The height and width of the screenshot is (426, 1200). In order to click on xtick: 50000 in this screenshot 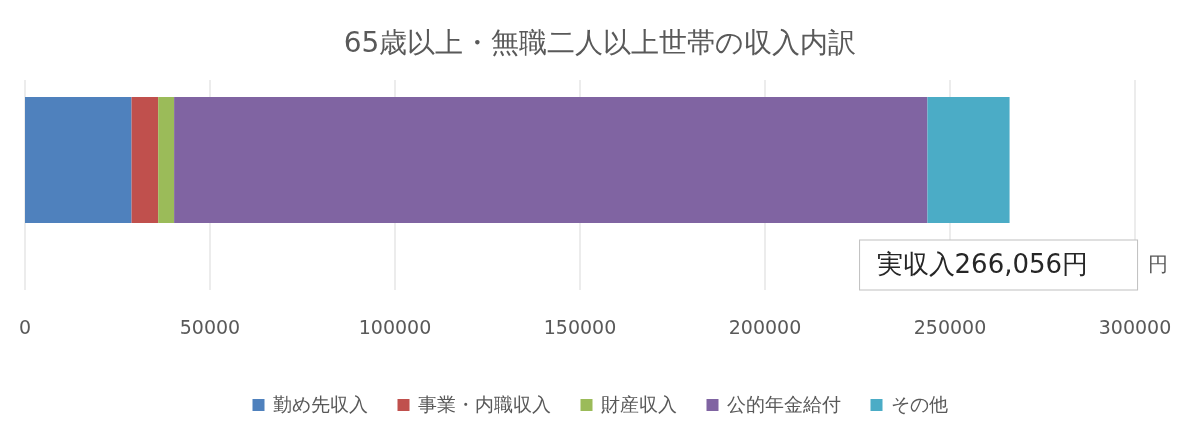, I will do `click(210, 326)`.